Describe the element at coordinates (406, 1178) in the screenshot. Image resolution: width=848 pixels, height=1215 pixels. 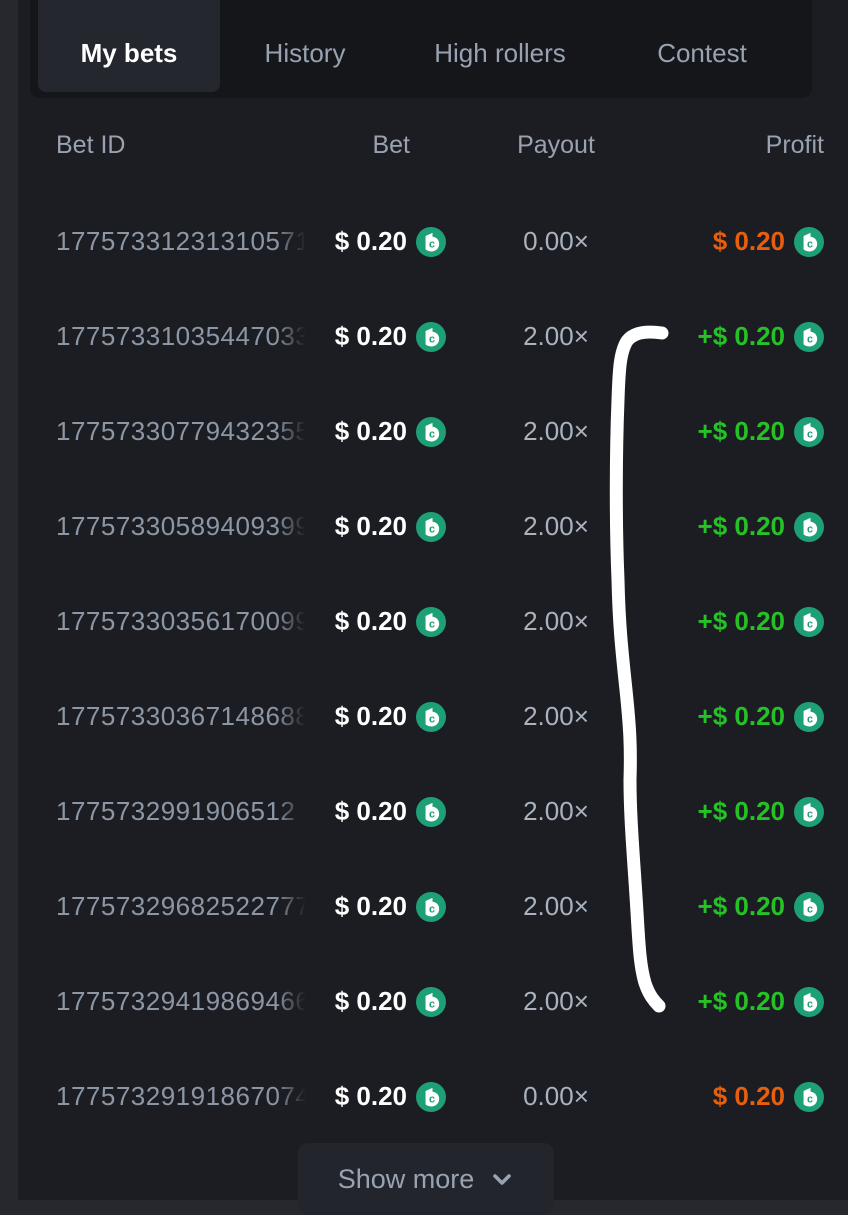
I see `show-more-label: Show more` at that location.